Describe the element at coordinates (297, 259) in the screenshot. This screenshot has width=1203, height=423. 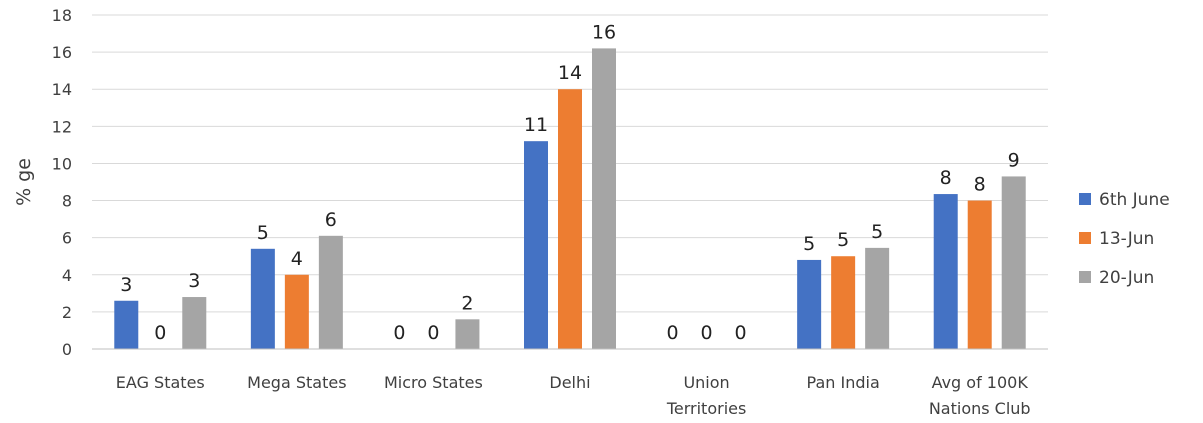
I see `data-label: 4` at that location.